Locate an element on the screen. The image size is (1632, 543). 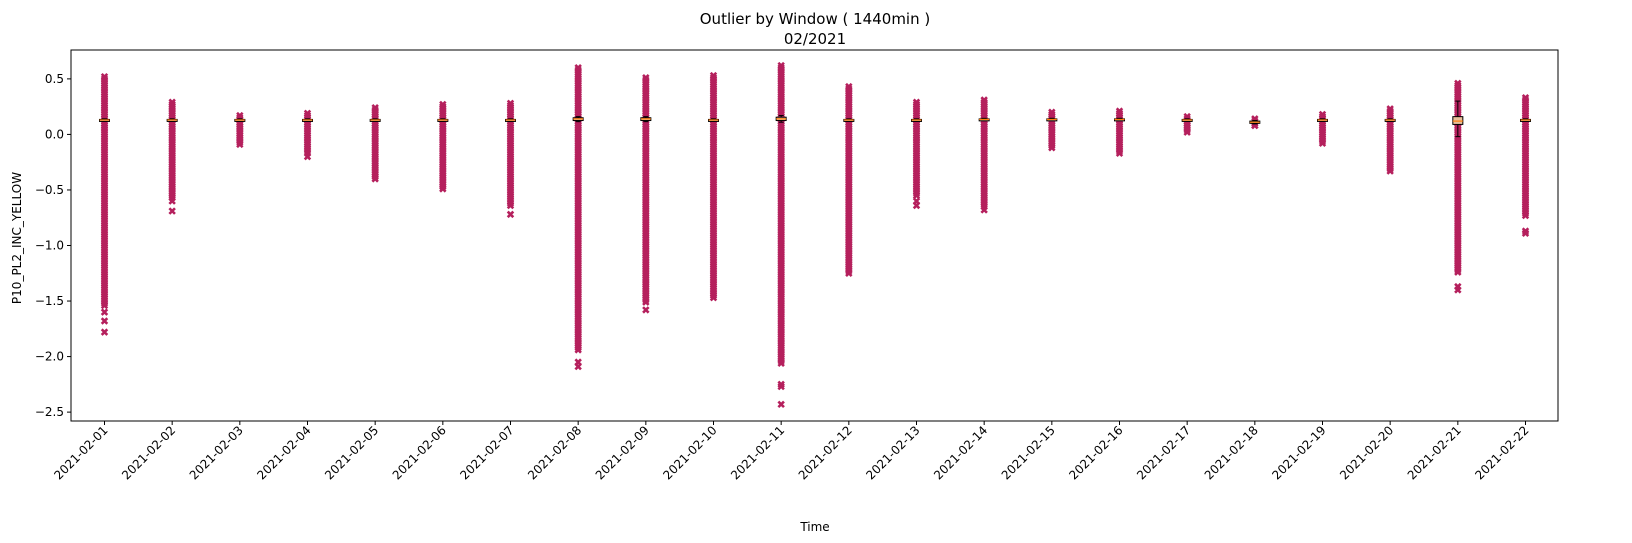
x-tick-label: 2021-02-12 is located at coordinates (825, 452).